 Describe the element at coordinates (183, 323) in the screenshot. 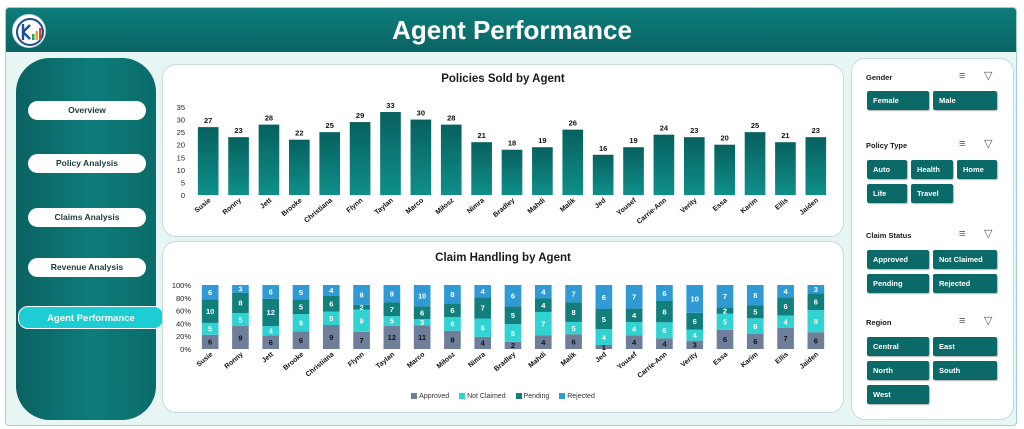

I see `y-tick-label: 40%` at that location.